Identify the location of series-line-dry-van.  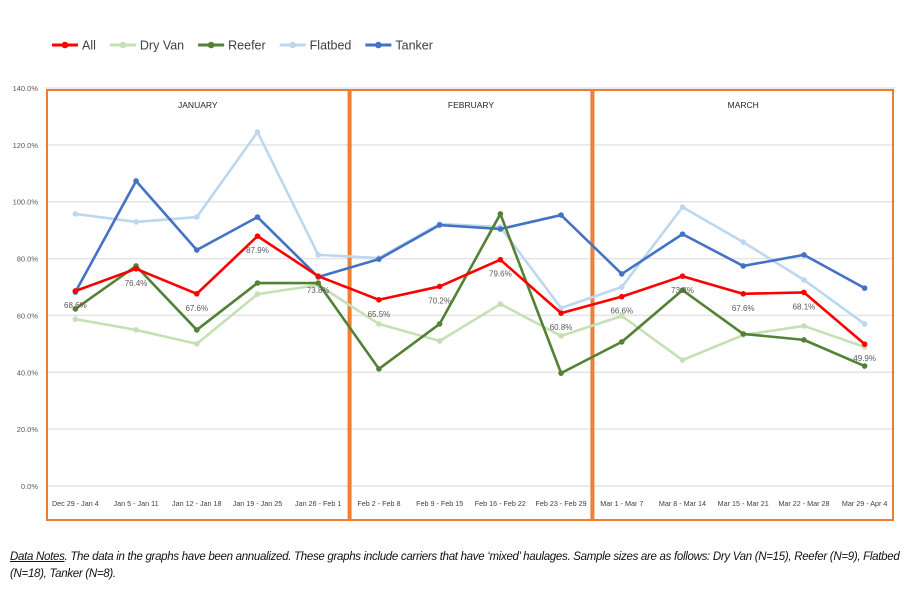
(470, 322).